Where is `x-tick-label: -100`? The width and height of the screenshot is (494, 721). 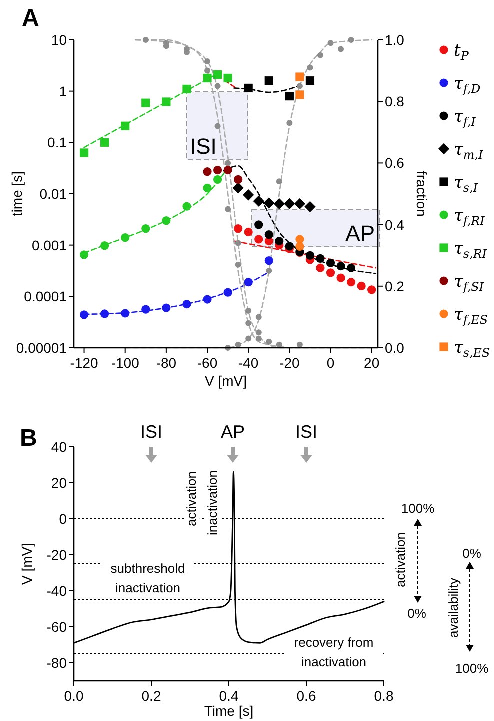 x-tick-label: -100 is located at coordinates (125, 363).